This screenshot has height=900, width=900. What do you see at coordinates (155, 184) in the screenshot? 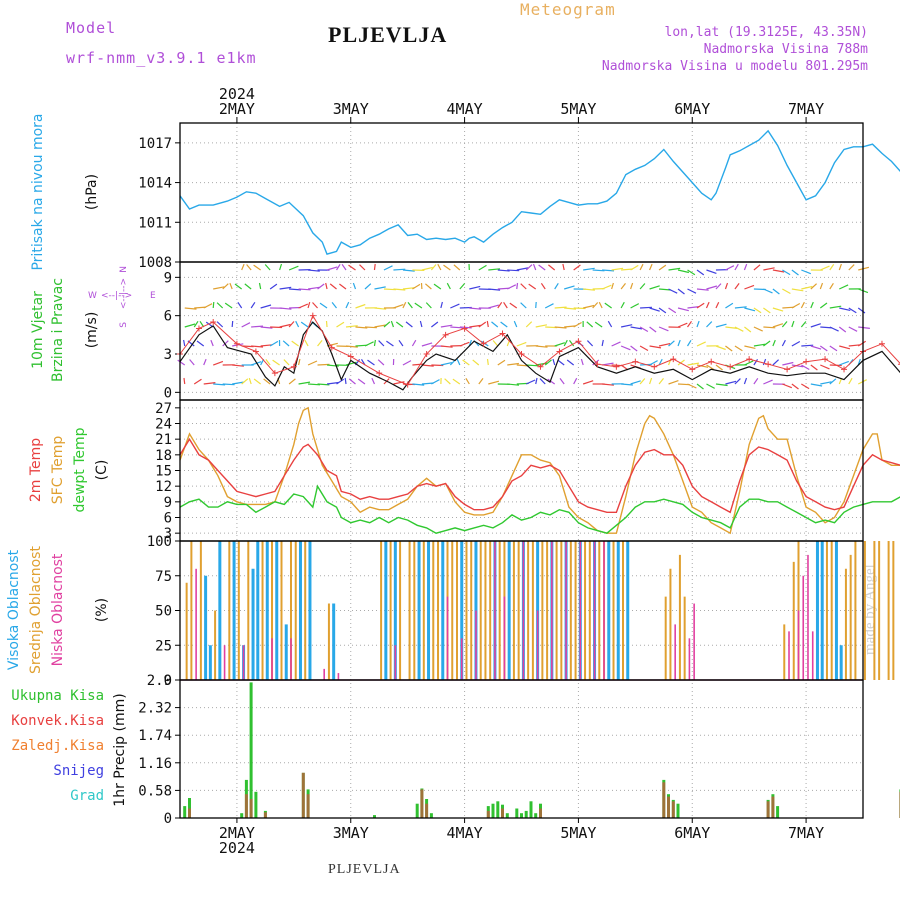
I see `y-tick-label: 1014` at bounding box center [155, 184].